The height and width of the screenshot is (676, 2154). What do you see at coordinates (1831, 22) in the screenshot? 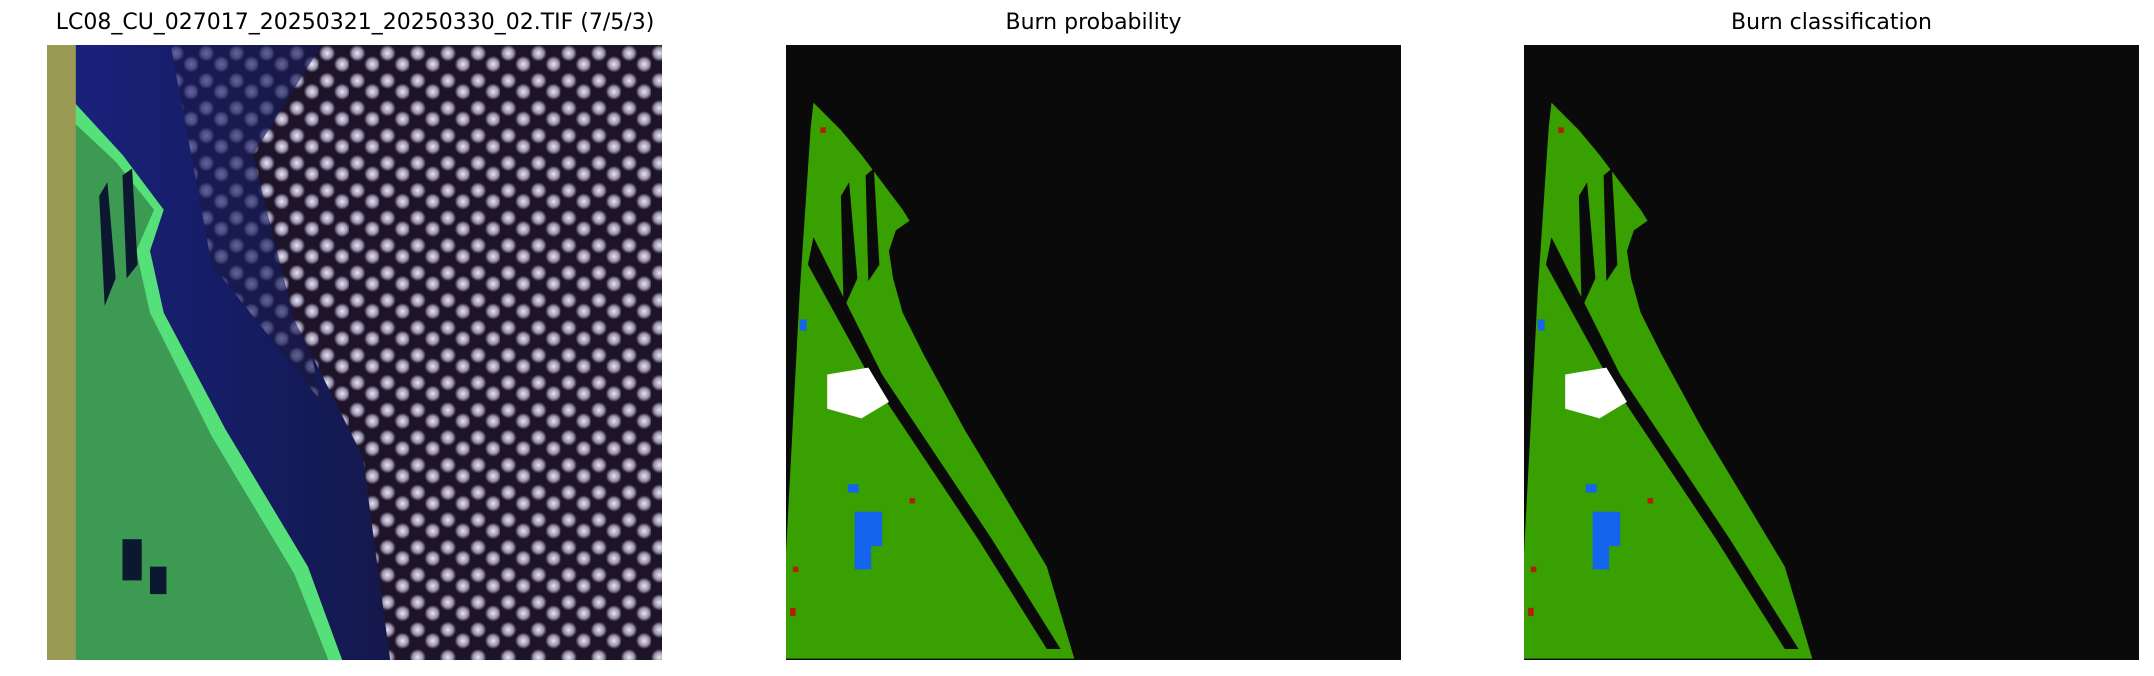
I see `panel-title-classification: Burn classification` at bounding box center [1831, 22].